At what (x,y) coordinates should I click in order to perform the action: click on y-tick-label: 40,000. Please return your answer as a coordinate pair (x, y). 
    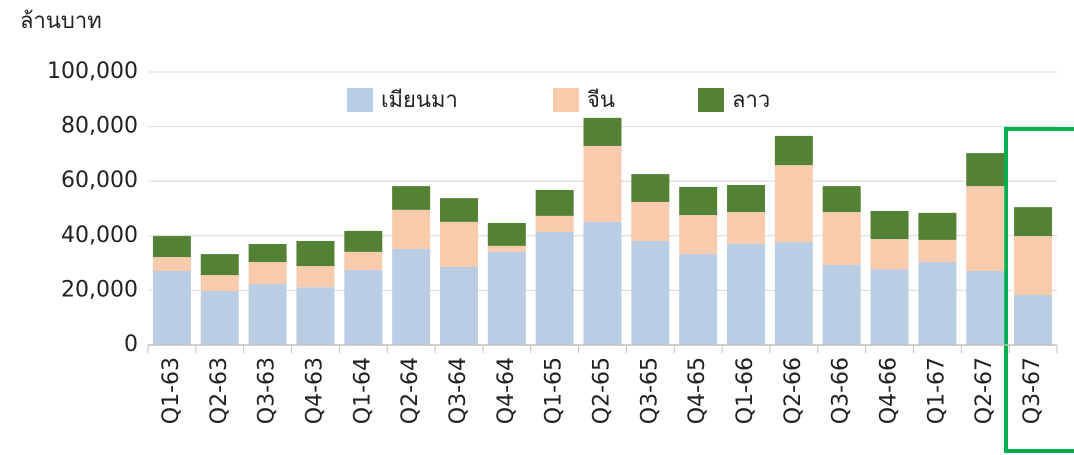
    Looking at the image, I should click on (99, 235).